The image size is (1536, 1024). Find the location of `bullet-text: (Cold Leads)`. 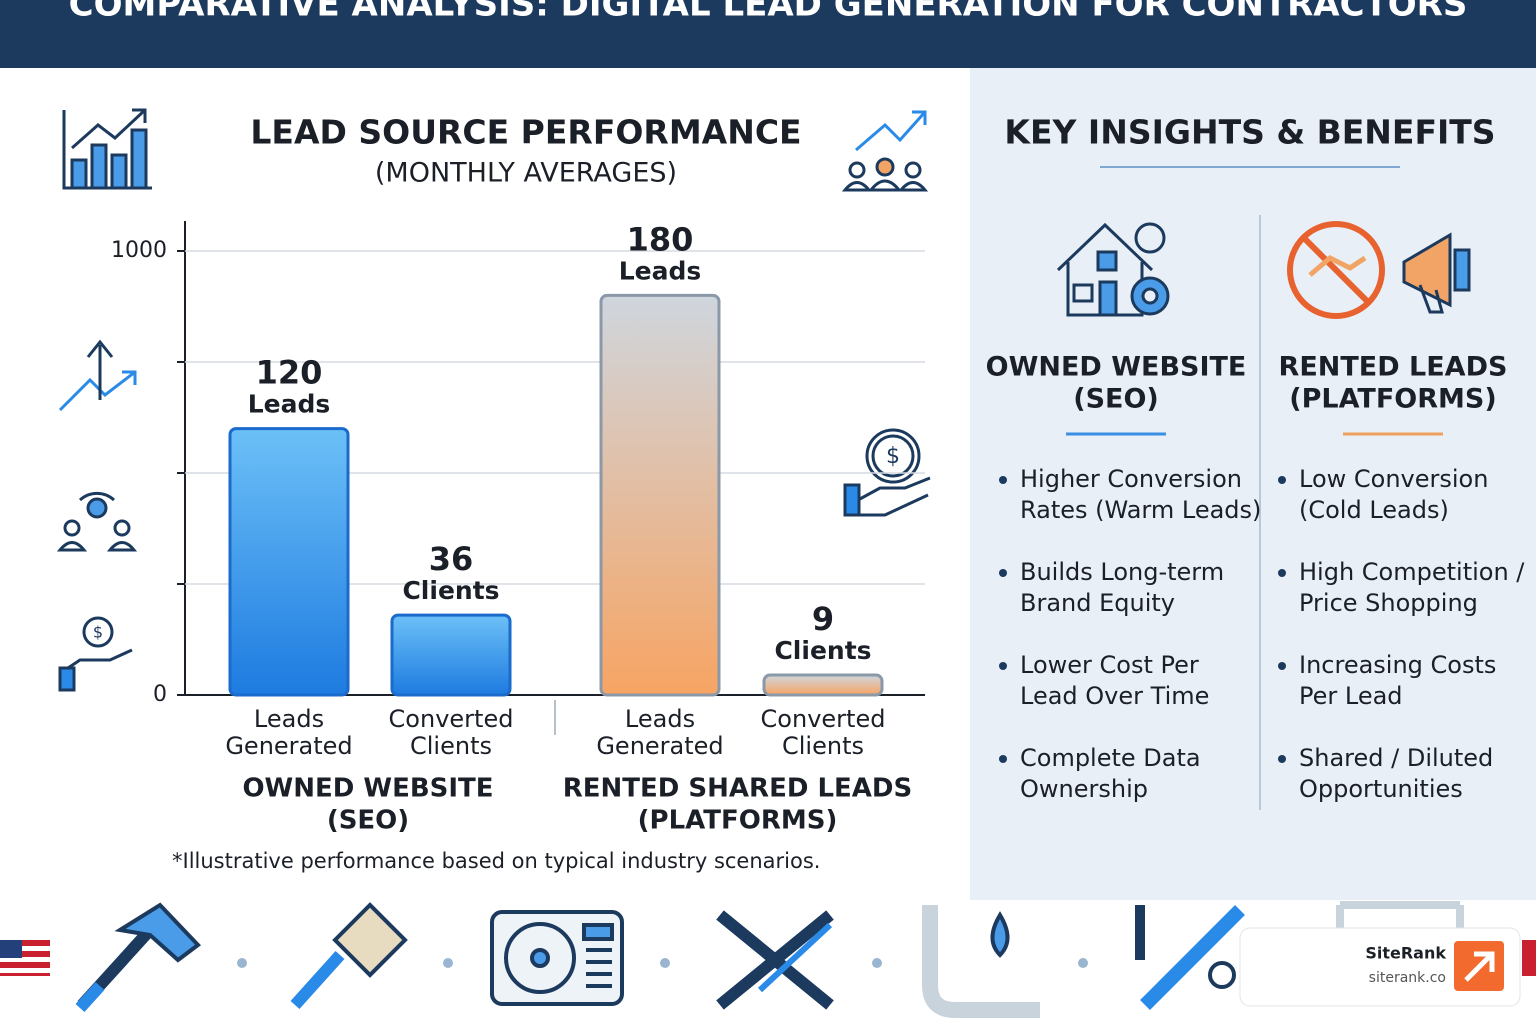

bullet-text: (Cold Leads) is located at coordinates (1374, 510).